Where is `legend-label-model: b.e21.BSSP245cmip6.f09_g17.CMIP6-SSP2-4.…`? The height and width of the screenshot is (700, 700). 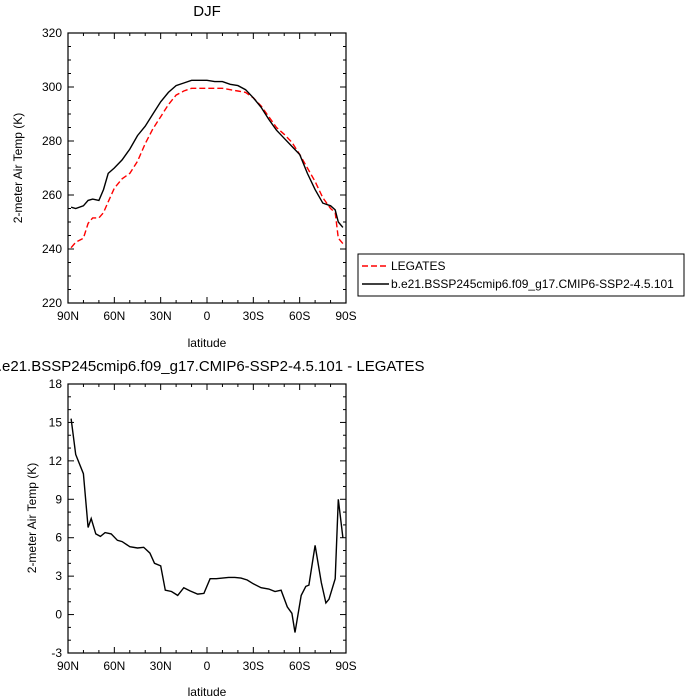 legend-label-model: b.e21.BSSP245cmip6.f09_g17.CMIP6-SSP2-4.… is located at coordinates (532, 284).